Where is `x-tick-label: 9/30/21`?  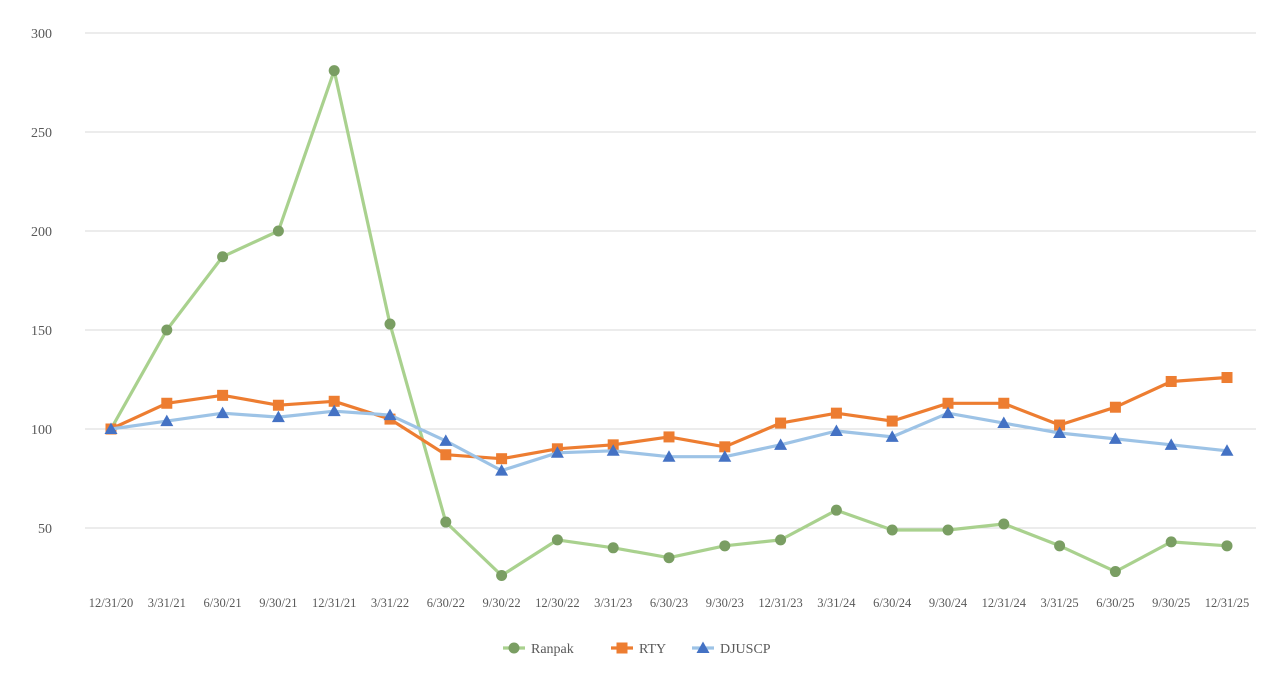
x-tick-label: 9/30/21 is located at coordinates (278, 603).